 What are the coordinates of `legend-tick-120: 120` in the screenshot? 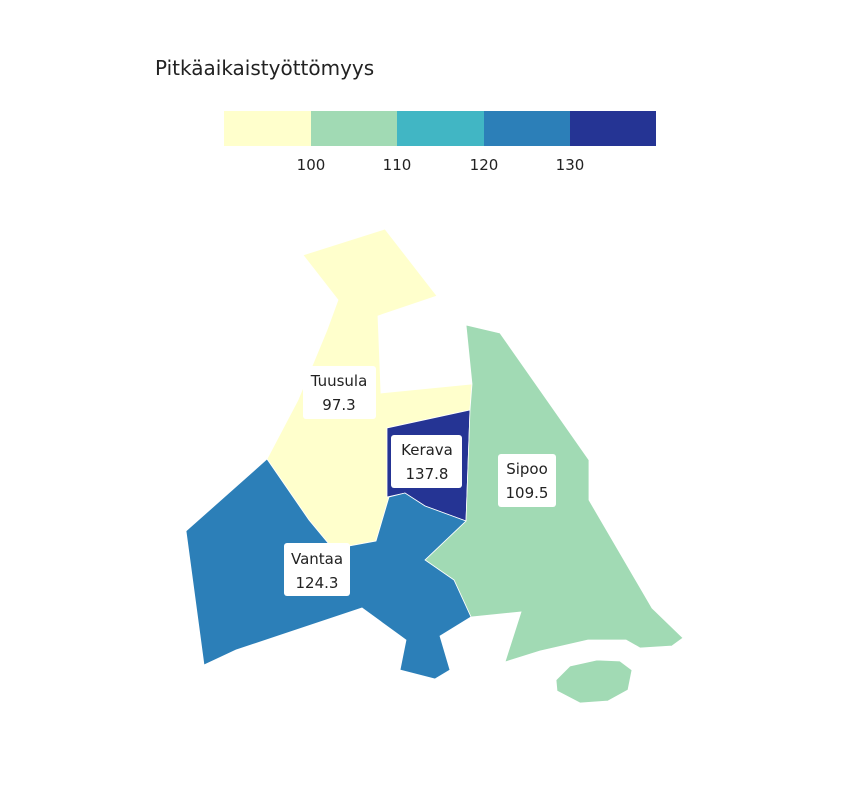 It's located at (484, 165).